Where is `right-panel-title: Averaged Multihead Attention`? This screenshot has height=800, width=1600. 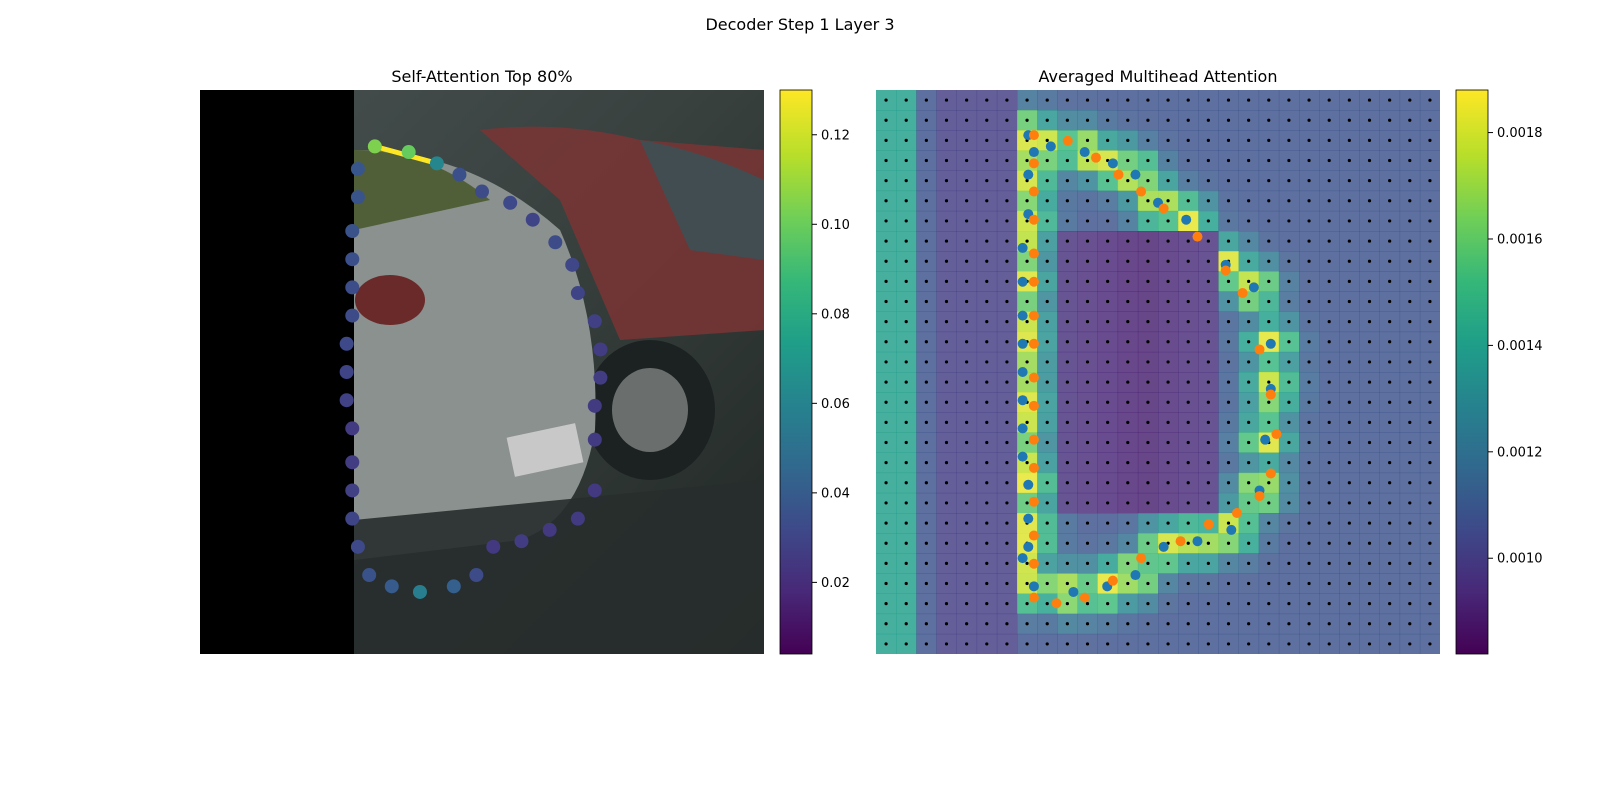
right-panel-title: Averaged Multihead Attention is located at coordinates (1158, 76).